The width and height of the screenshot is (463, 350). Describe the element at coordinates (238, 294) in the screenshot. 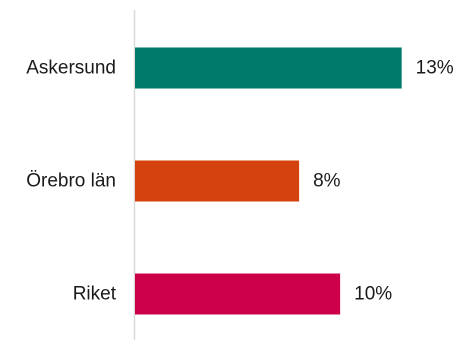

I see `bar-riket` at that location.